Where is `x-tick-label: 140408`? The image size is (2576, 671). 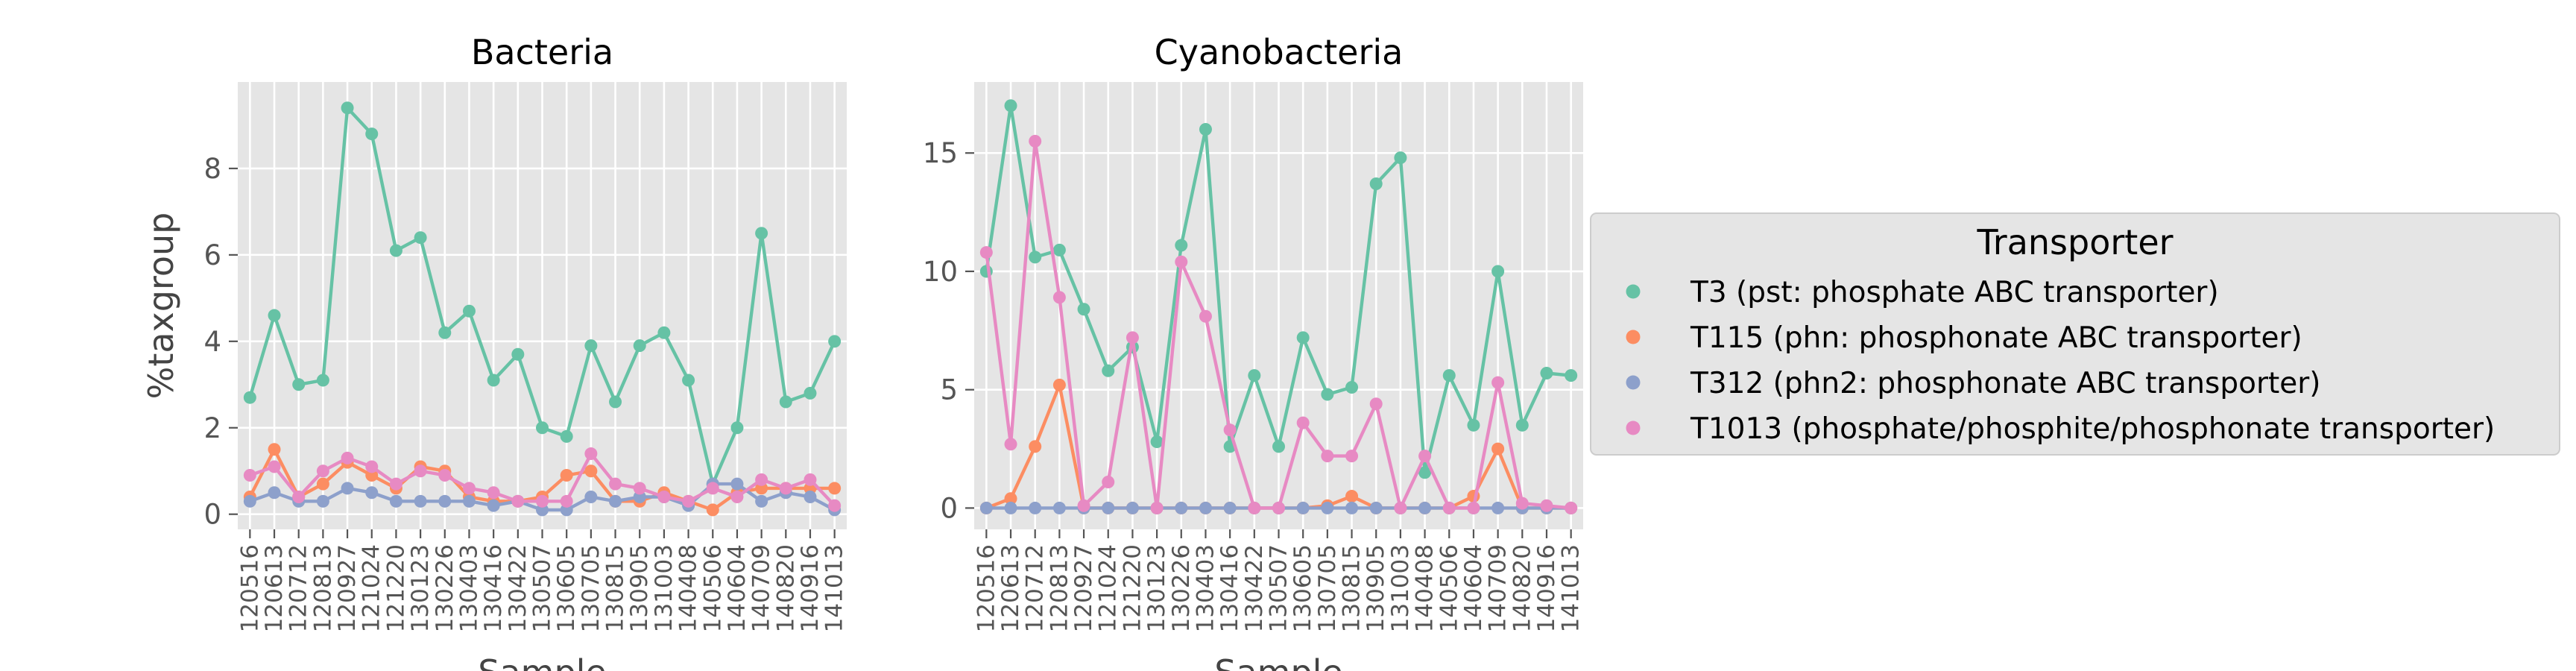
x-tick-label: 140408 is located at coordinates (1425, 588).